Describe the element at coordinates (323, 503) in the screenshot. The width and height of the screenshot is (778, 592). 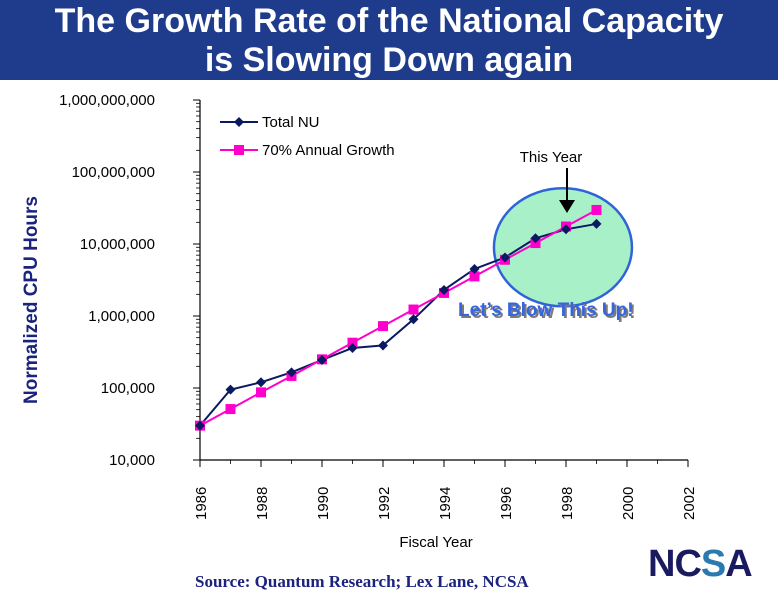
I see `x-tick-label: 1990` at that location.